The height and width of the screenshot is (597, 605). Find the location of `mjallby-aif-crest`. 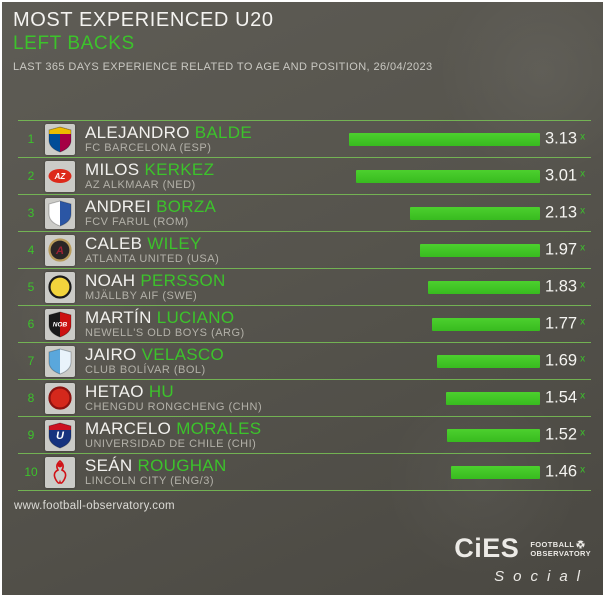

mjallby-aif-crest is located at coordinates (60, 287).